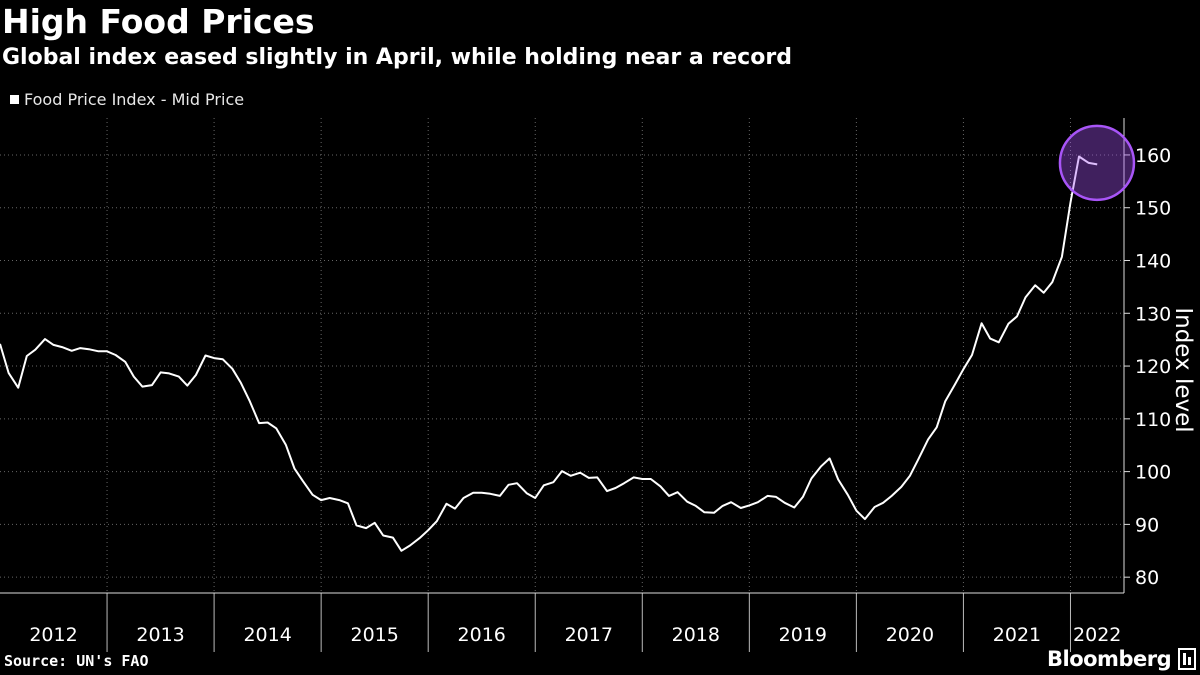 This screenshot has height=675, width=1200. Describe the element at coordinates (482, 635) in the screenshot. I see `x-tick-label: 2016` at that location.